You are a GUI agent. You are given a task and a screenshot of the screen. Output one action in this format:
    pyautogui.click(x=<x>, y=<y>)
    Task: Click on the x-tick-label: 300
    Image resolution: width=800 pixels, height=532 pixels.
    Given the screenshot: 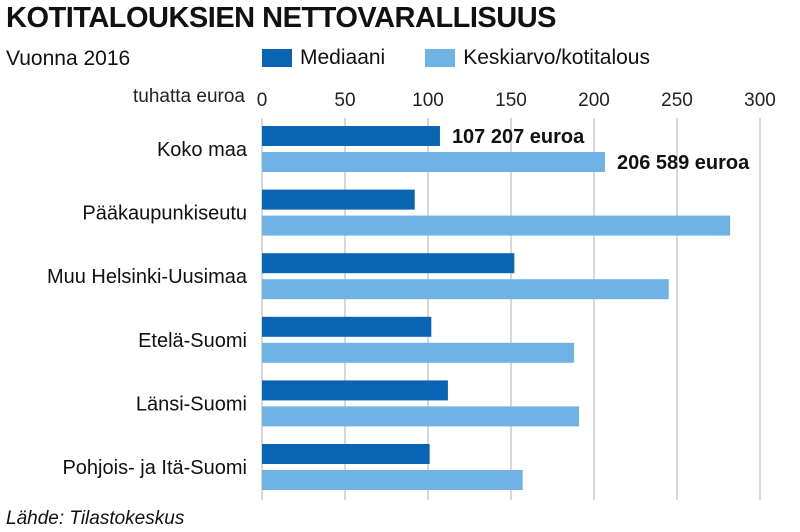 What is the action you would take?
    pyautogui.click(x=760, y=100)
    